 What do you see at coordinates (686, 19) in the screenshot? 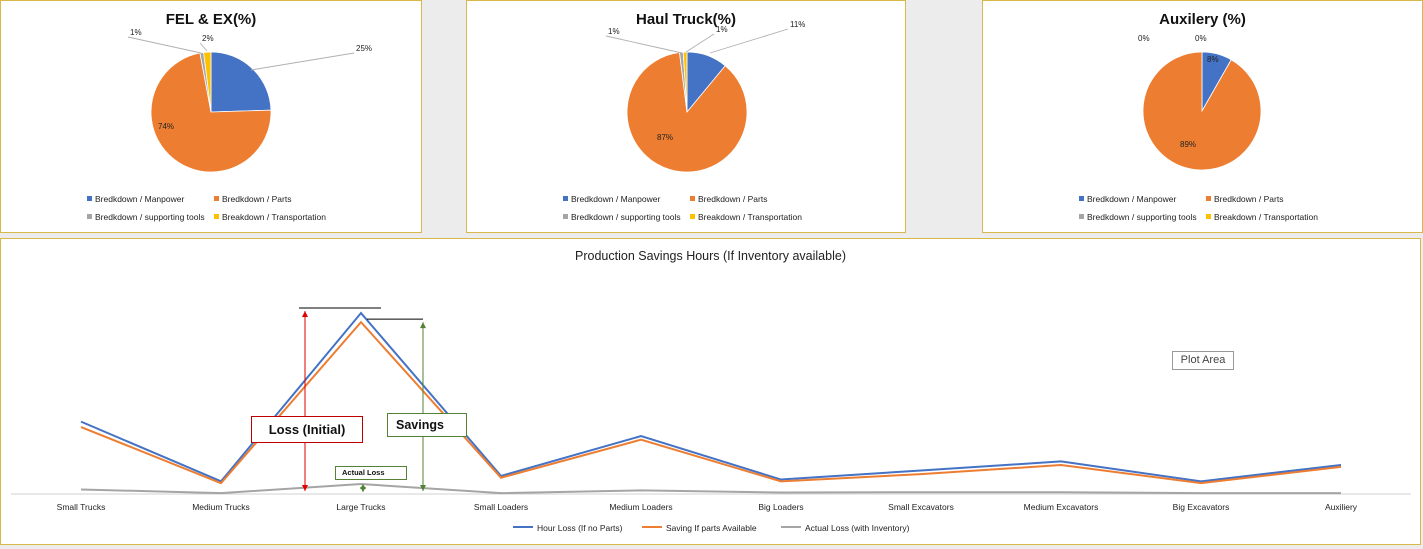
I see `pie-title: Haul Truck(%)` at bounding box center [686, 19].